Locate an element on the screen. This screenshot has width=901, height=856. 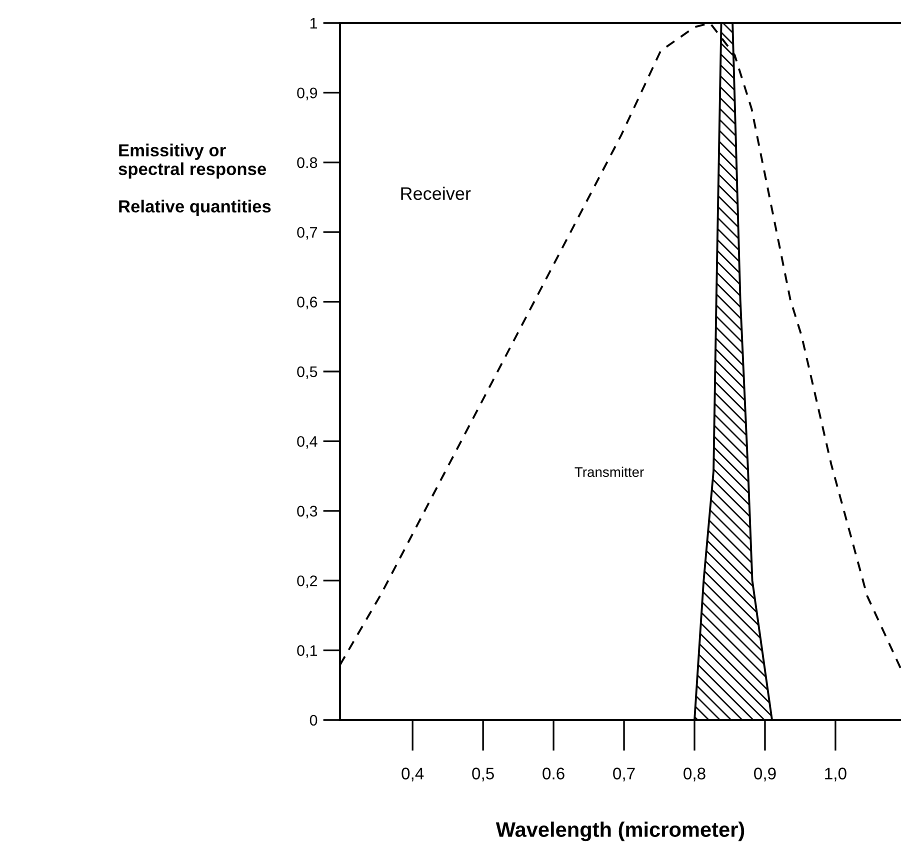
y-tick-label: 0,7 is located at coordinates (307, 233).